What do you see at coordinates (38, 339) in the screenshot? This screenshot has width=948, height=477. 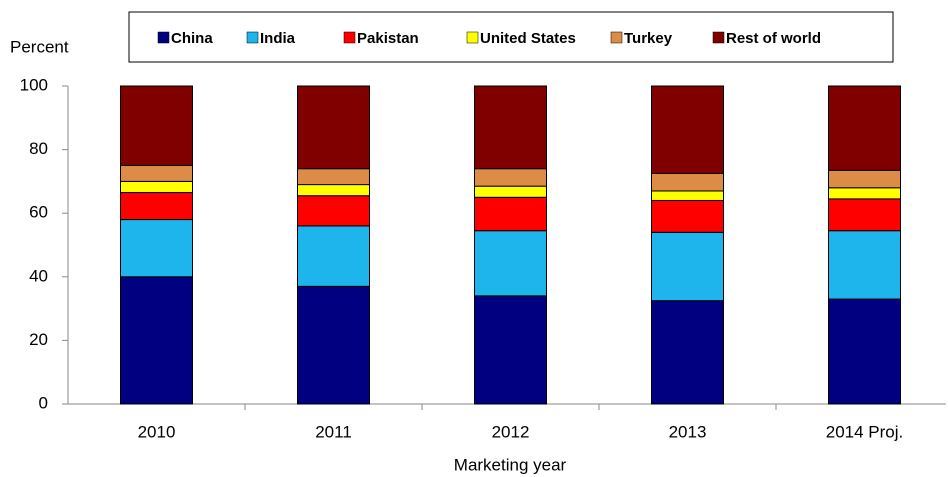 I see `y-tick-label: 20` at bounding box center [38, 339].